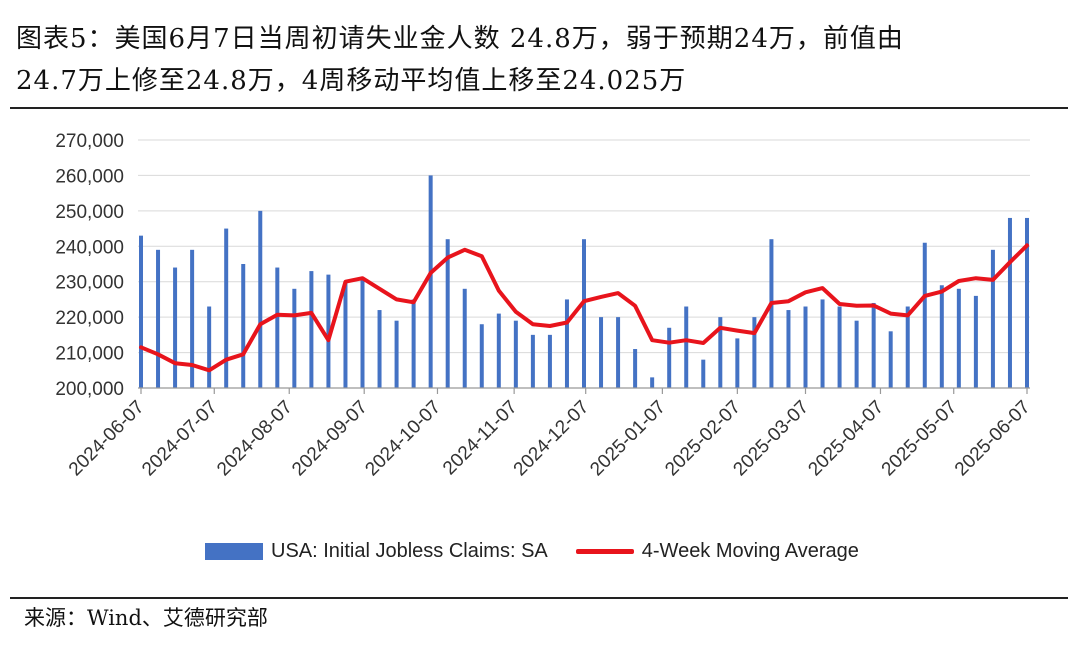 The image size is (1080, 646). What do you see at coordinates (993, 439) in the screenshot?
I see `x-tick-label: 2025-06-07` at bounding box center [993, 439].